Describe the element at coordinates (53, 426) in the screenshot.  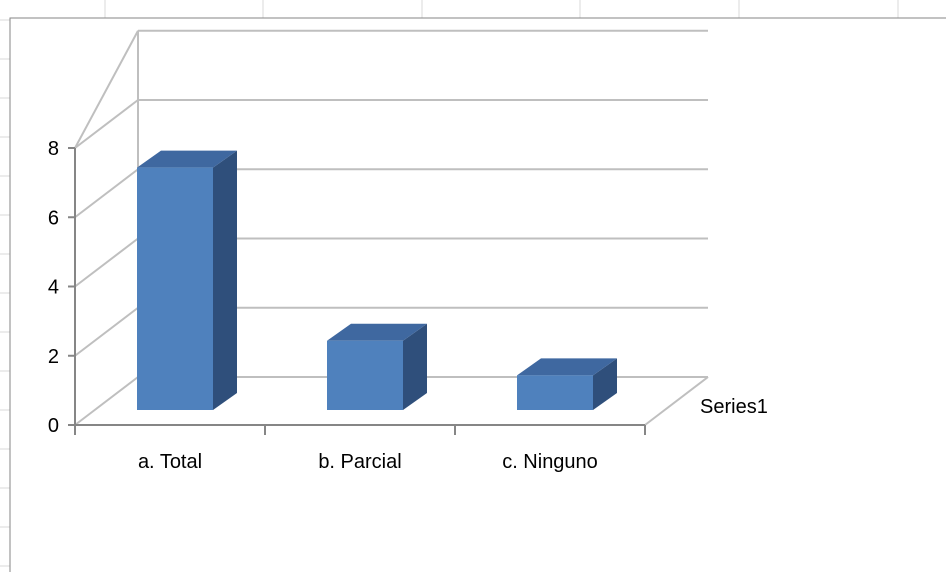
I see `y-tick-label: 0` at that location.